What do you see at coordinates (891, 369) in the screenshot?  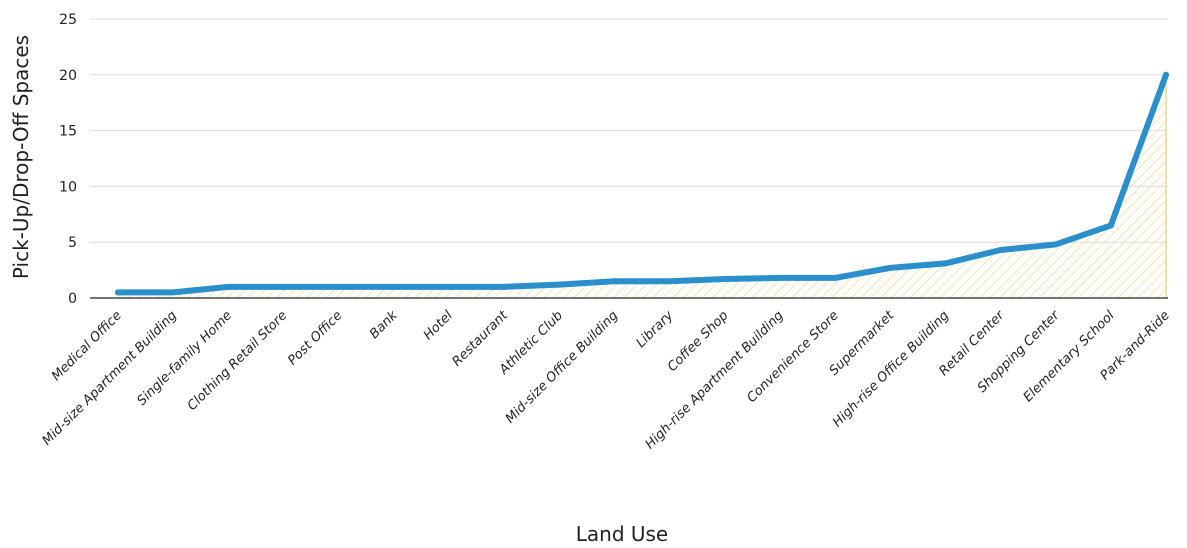 I see `x-tick-label: High-rise Office Building` at bounding box center [891, 369].